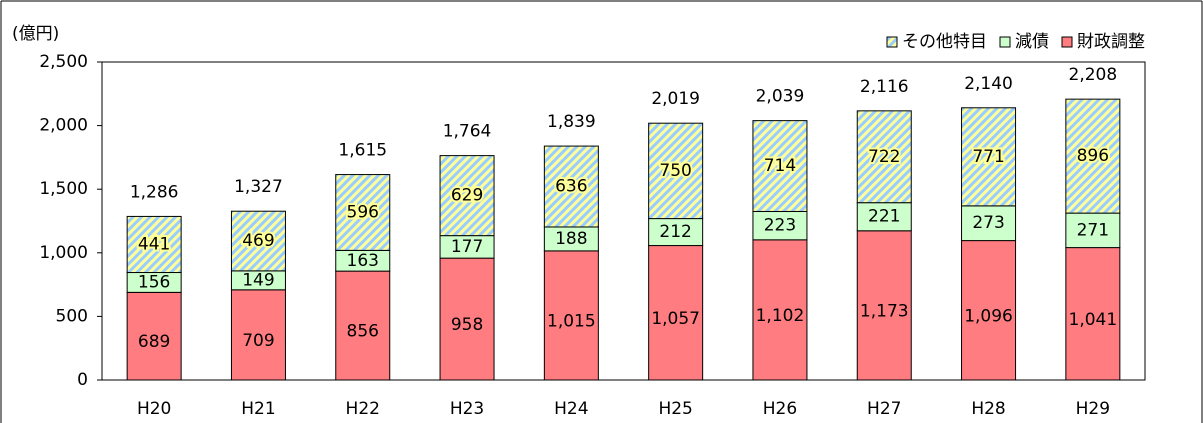  What do you see at coordinates (258, 409) in the screenshot?
I see `x-tick-label: H21` at bounding box center [258, 409].